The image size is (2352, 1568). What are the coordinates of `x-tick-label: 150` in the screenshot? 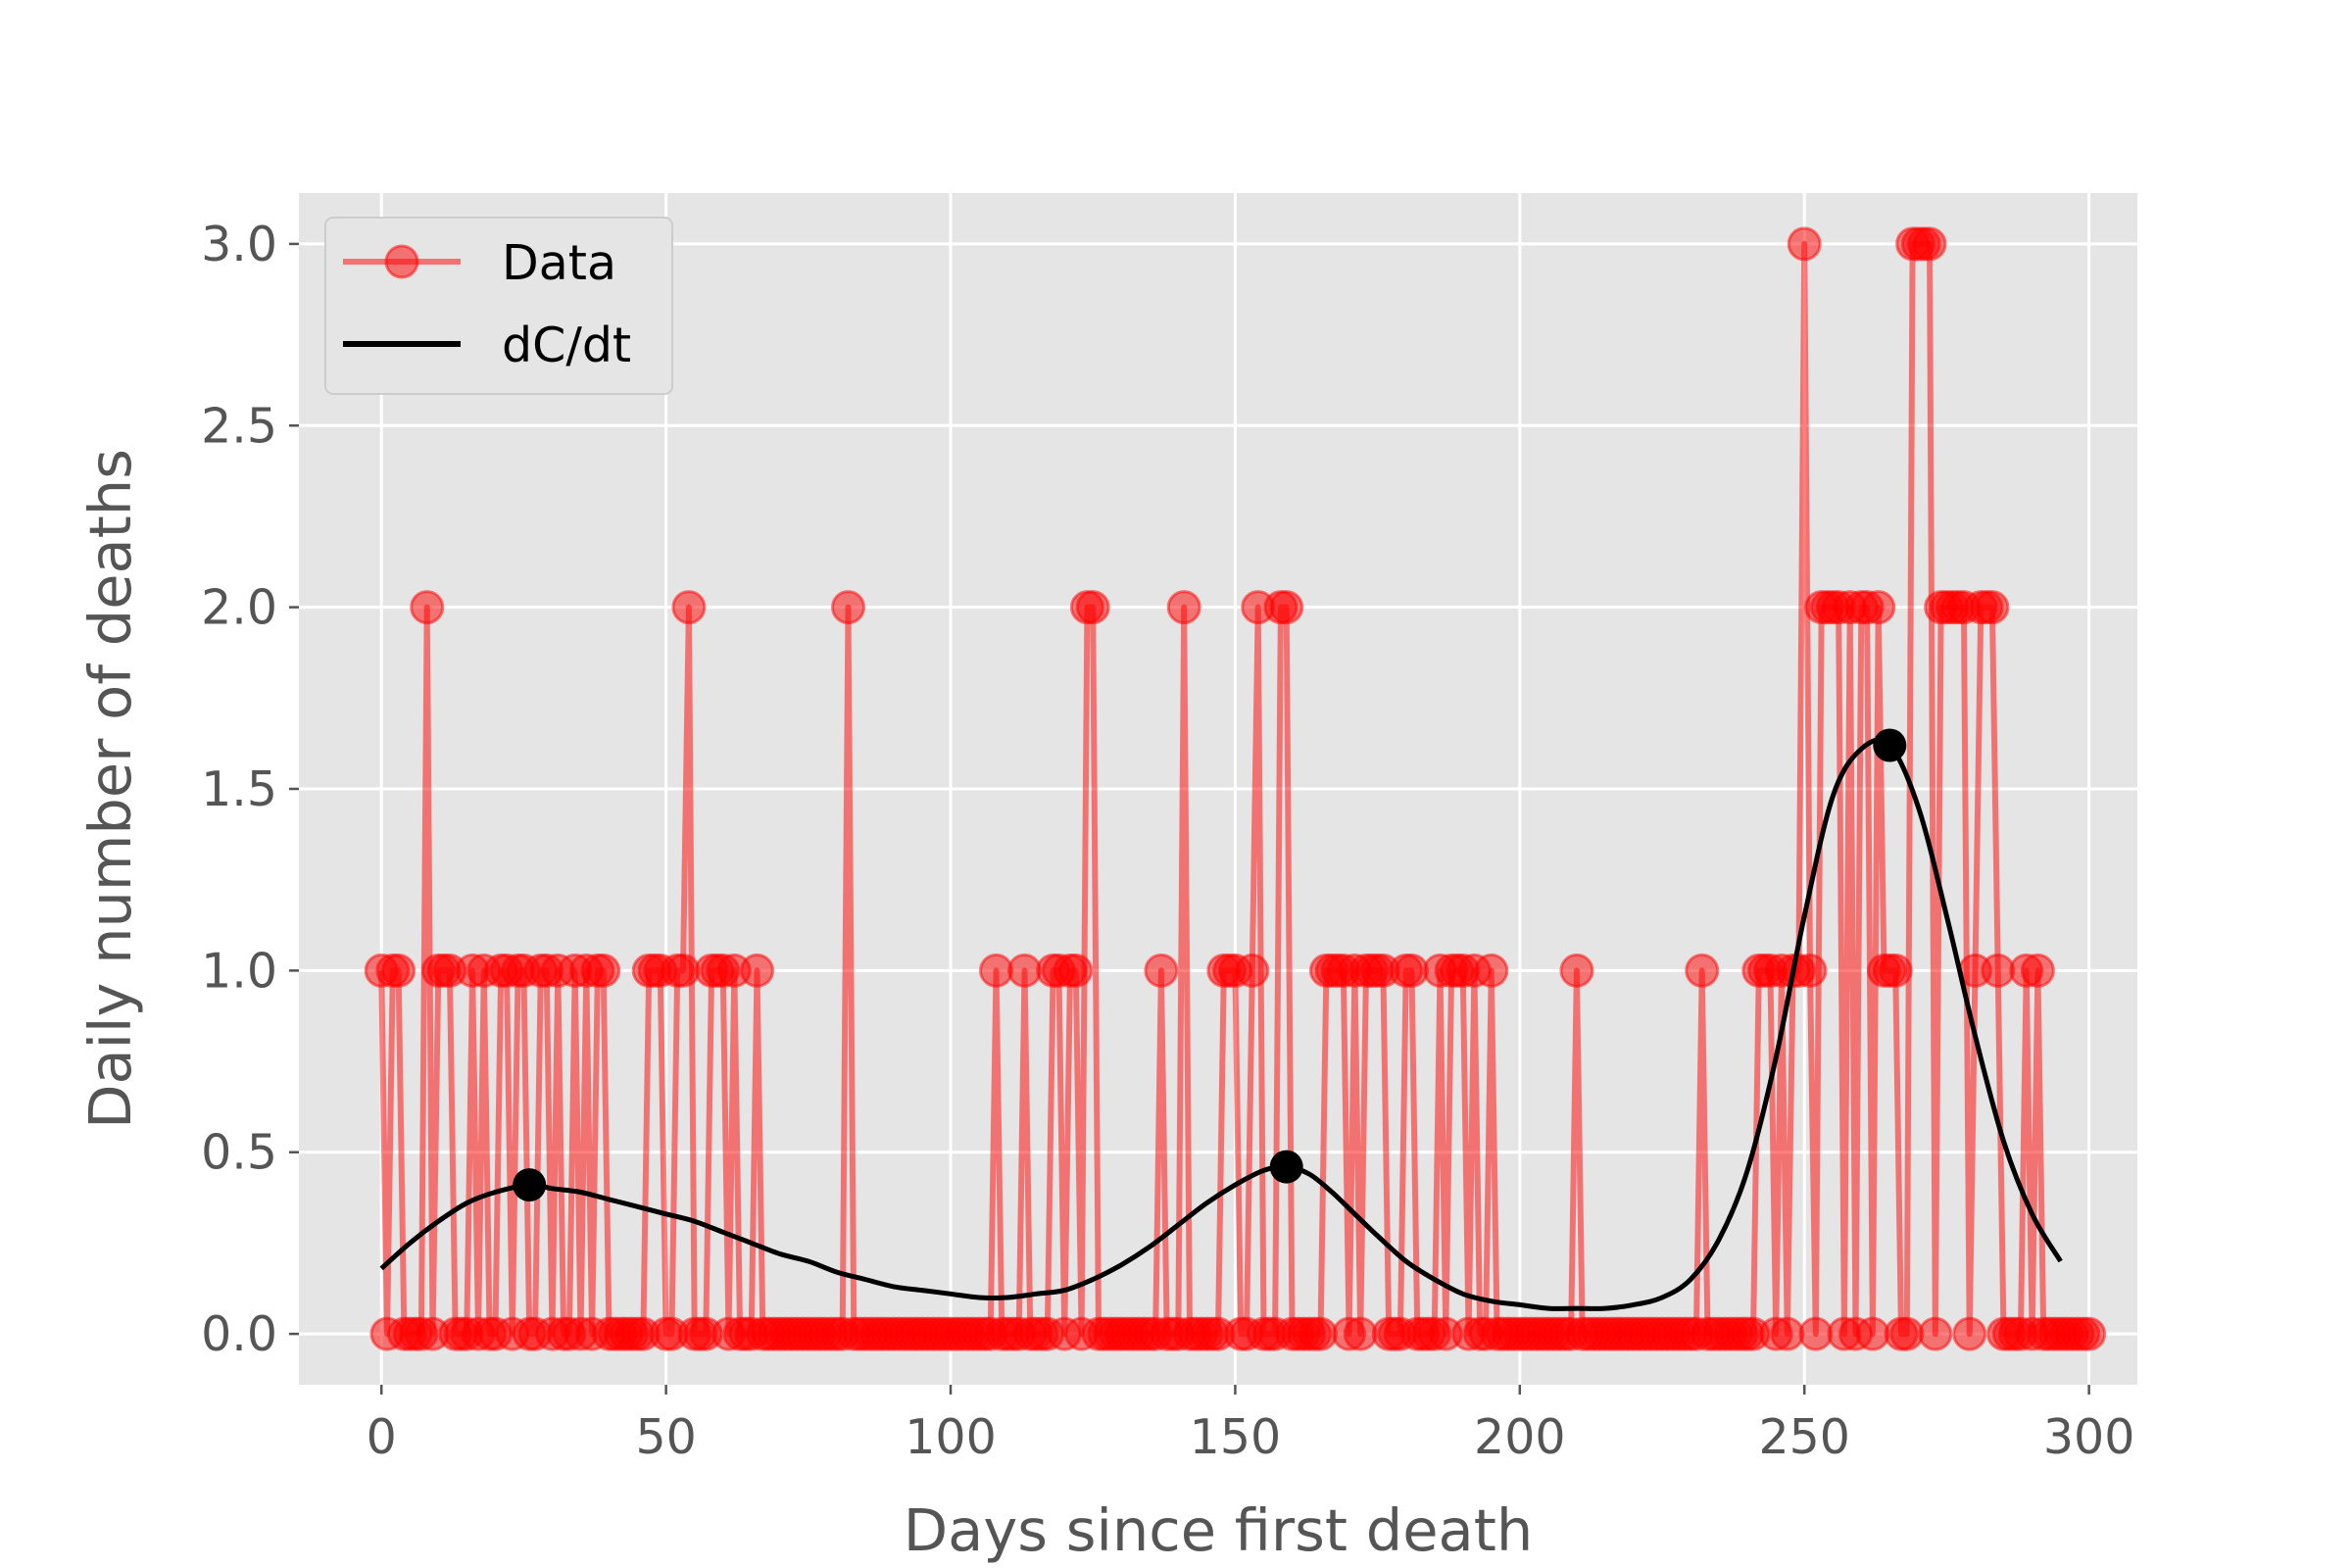 It's located at (1236, 1437).